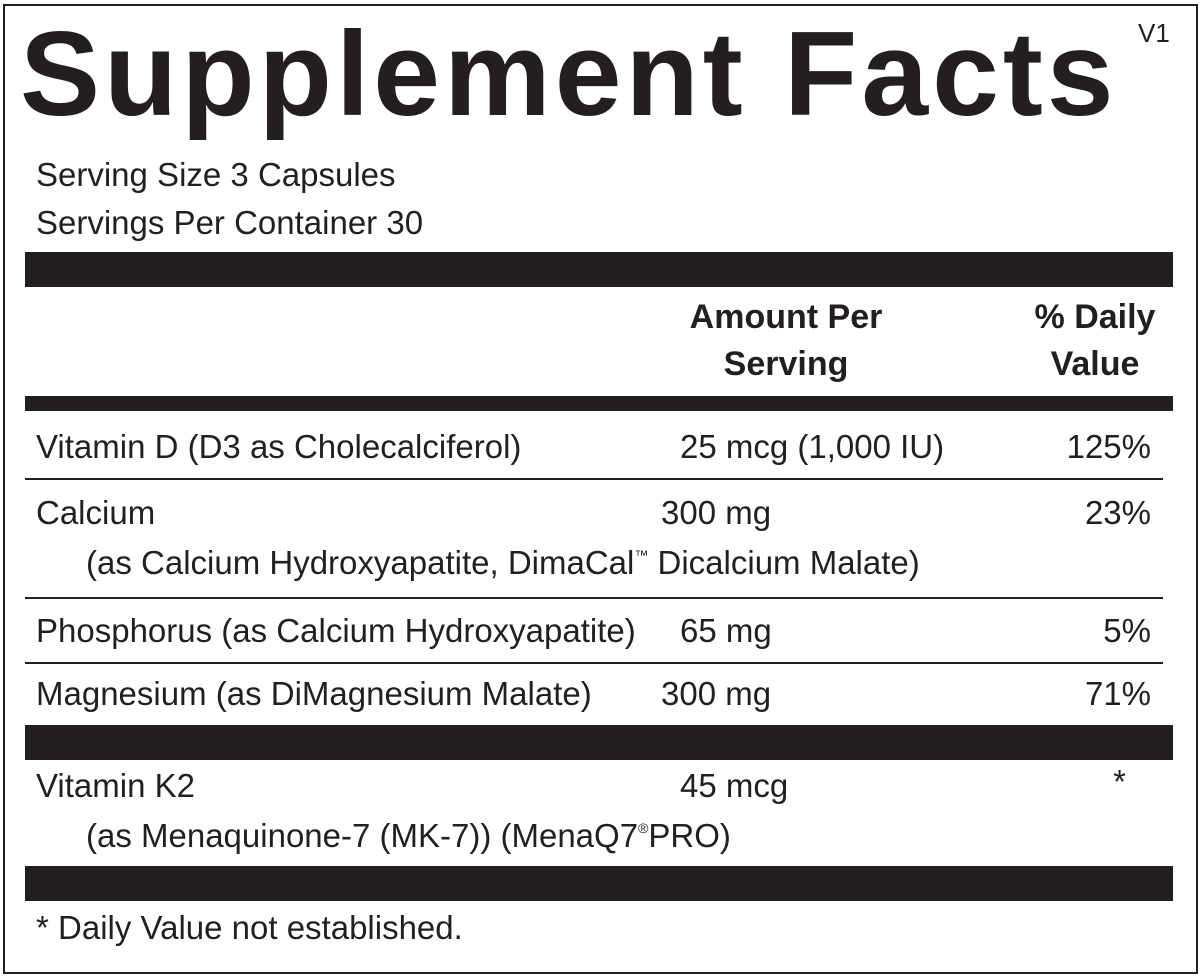 The height and width of the screenshot is (977, 1200). What do you see at coordinates (1095, 341) in the screenshot?
I see `daily-value-header: % Daily Value` at bounding box center [1095, 341].